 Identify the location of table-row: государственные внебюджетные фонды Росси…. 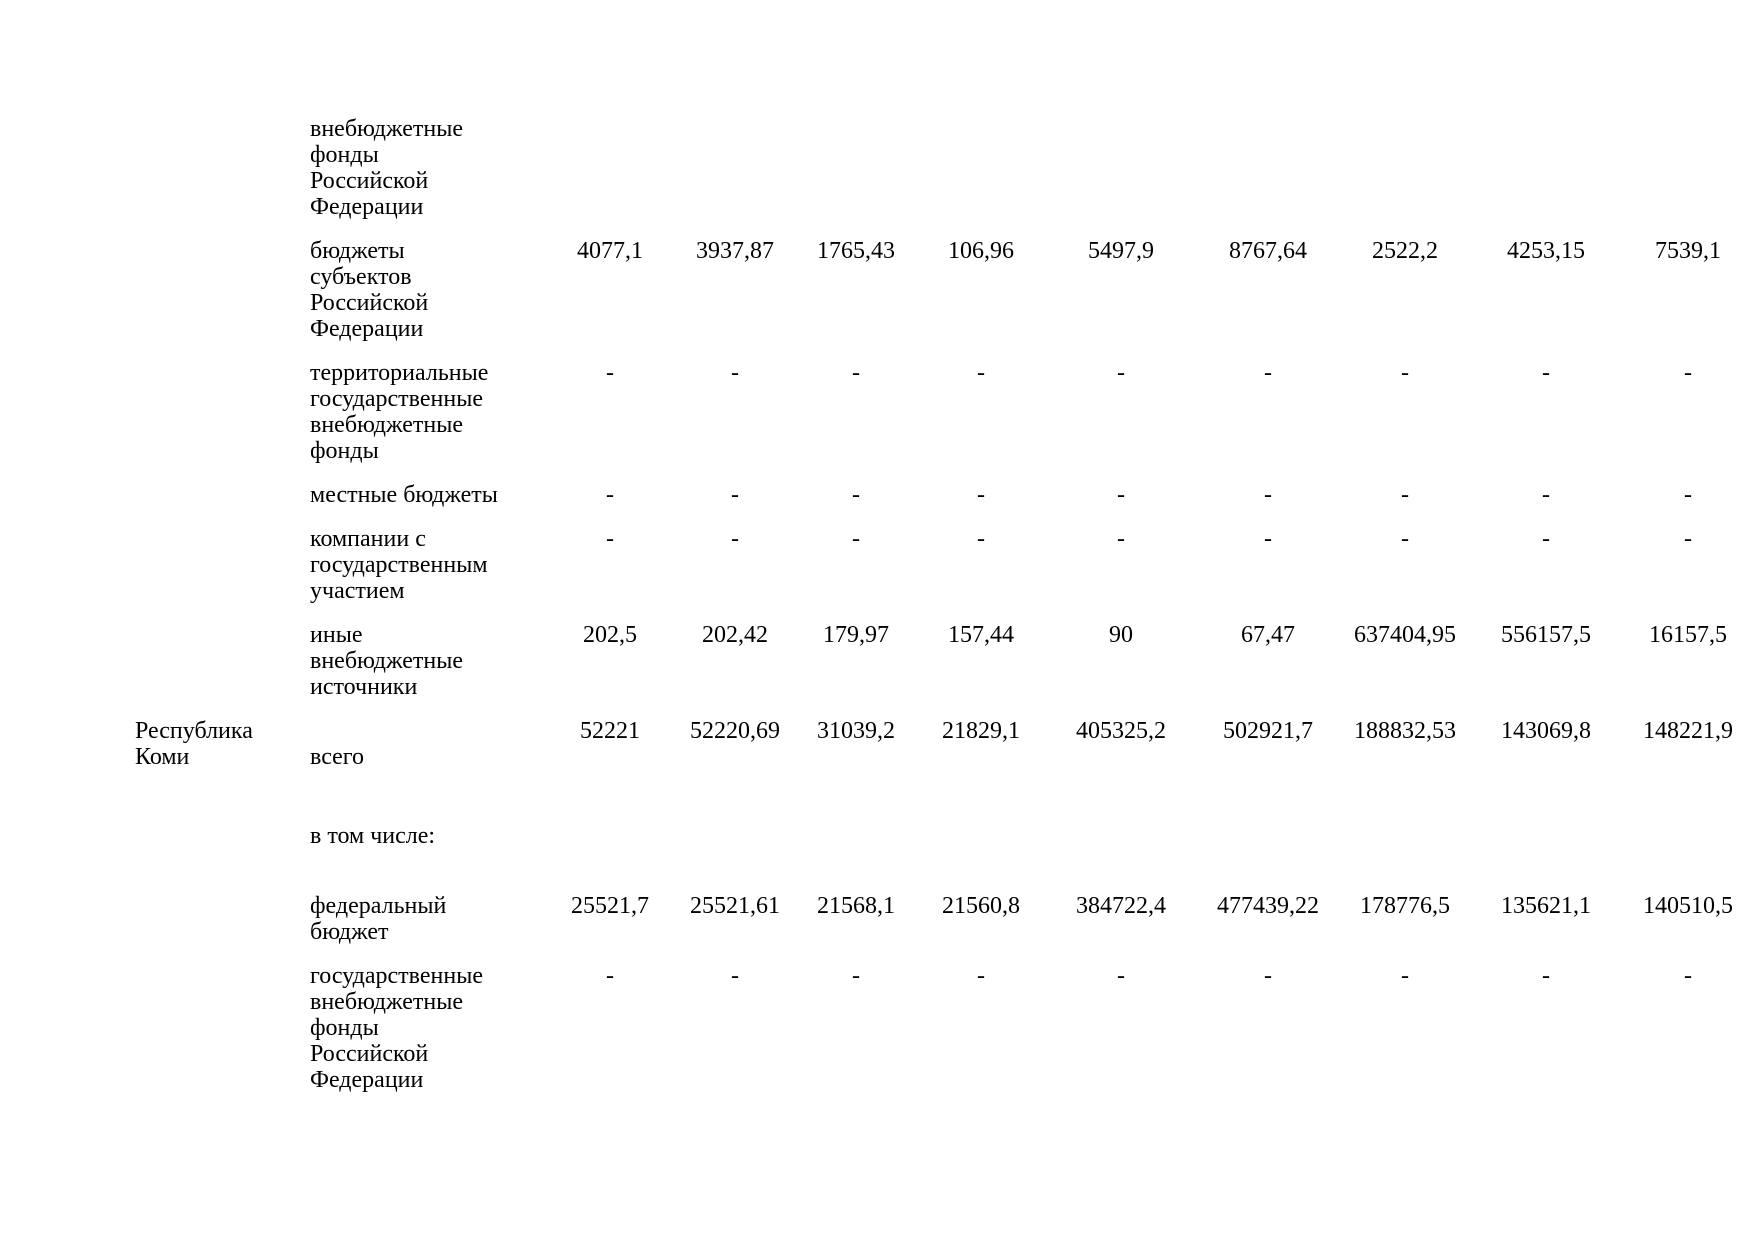
(944, 1028).